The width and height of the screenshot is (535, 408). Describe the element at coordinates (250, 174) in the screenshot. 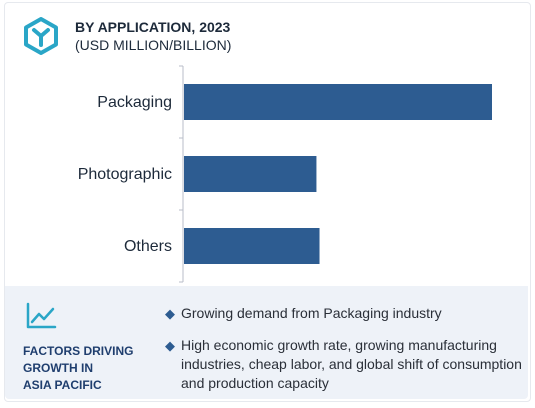

I see `bar-photographic` at that location.